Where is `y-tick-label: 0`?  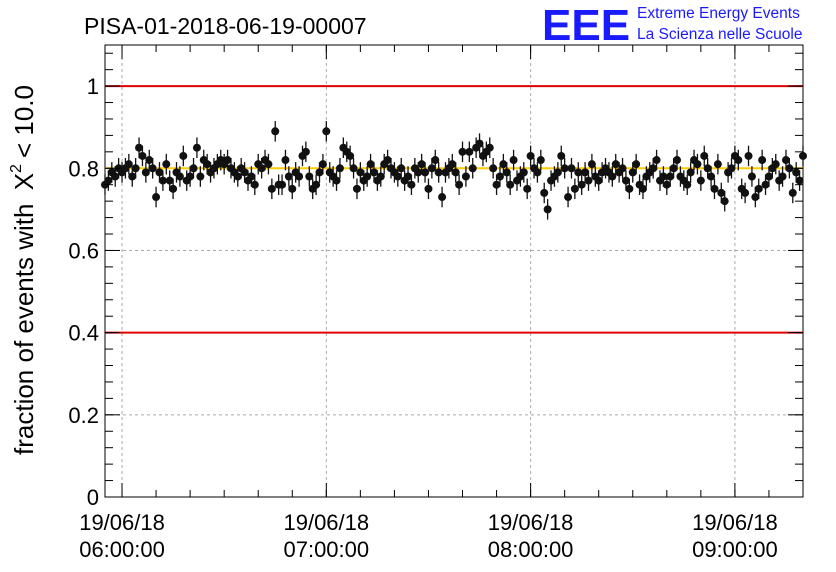 y-tick-label: 0 is located at coordinates (93, 497).